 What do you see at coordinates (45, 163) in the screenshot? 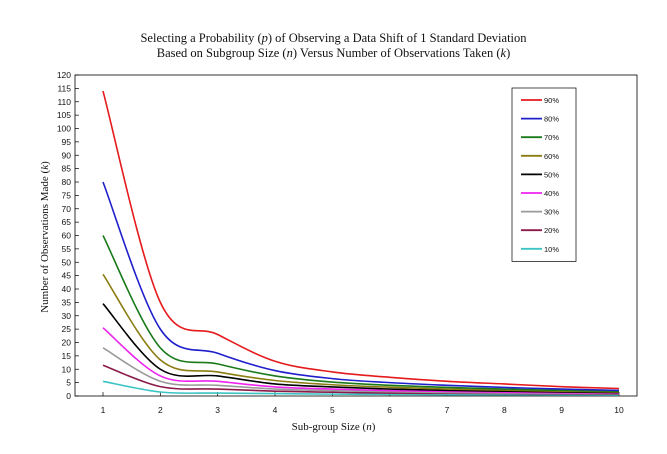
I see `ylabel-part: )` at bounding box center [45, 163].